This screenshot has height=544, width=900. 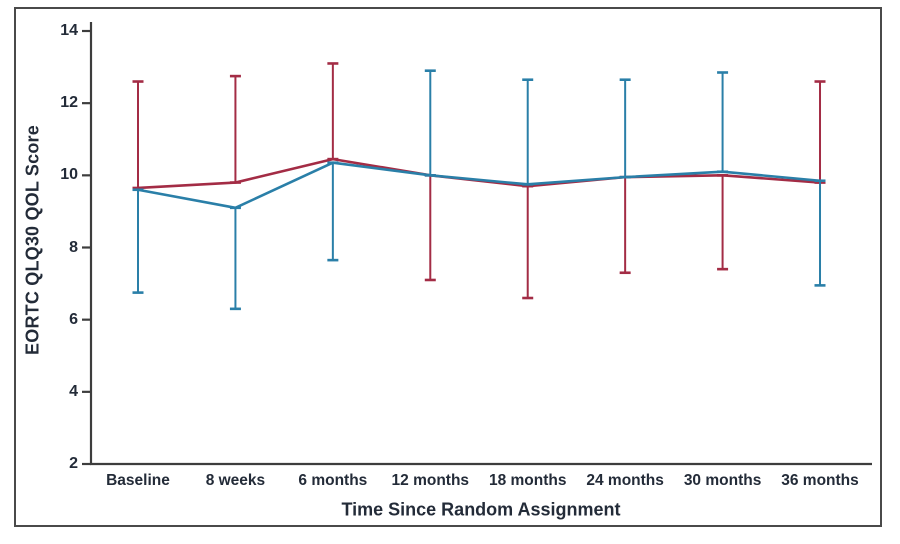 I want to click on y-tick-label: 8, so click(x=73, y=247).